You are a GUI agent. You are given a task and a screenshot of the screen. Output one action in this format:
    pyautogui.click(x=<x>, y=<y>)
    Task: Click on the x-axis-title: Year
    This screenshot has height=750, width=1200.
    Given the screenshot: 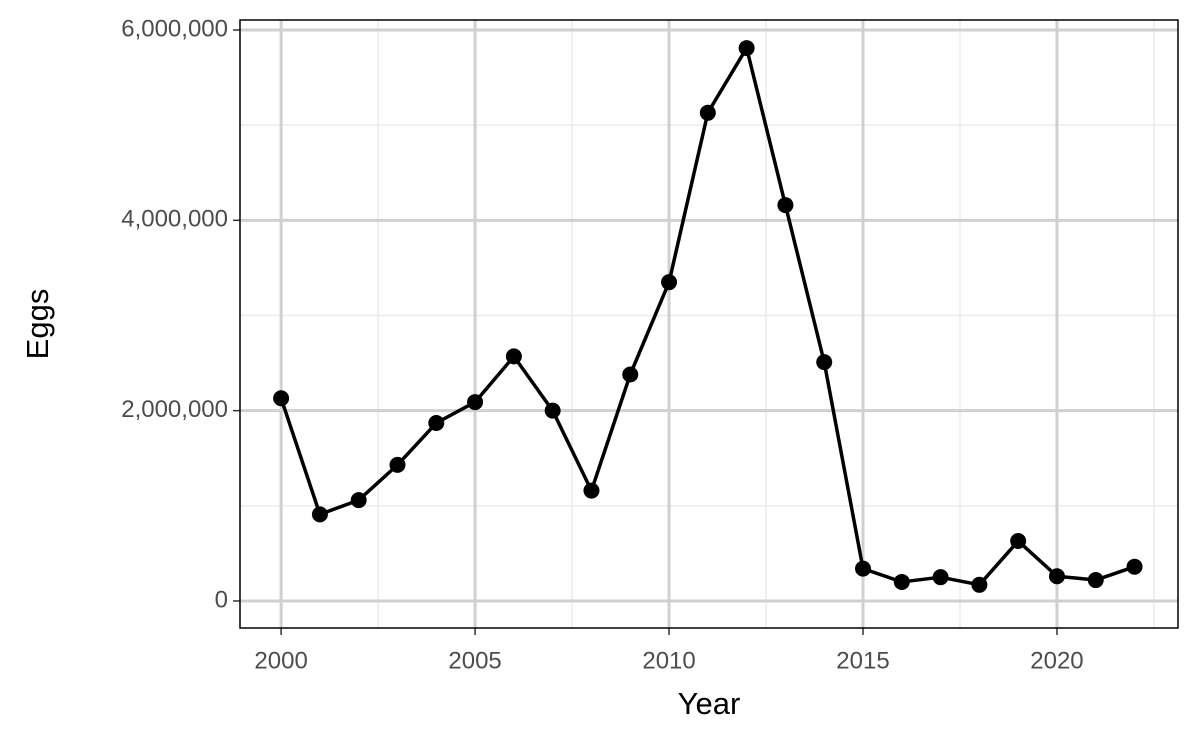 What is the action you would take?
    pyautogui.click(x=709, y=703)
    